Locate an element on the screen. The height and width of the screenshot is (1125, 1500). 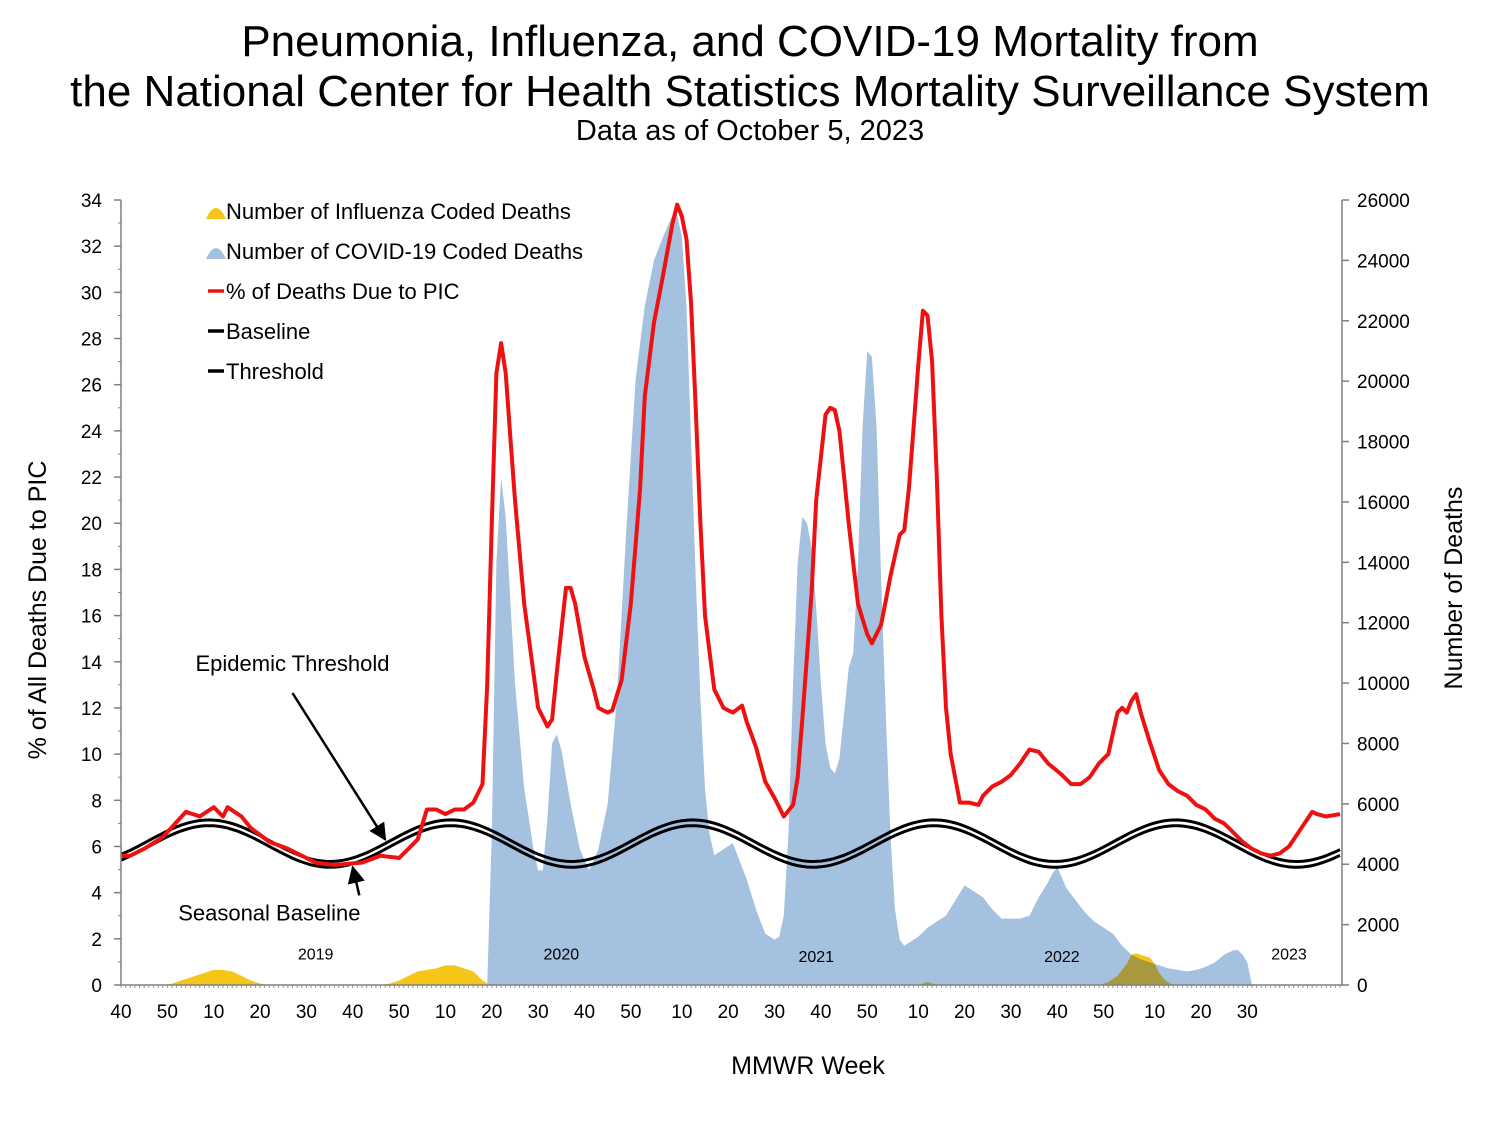
left-axis-title: % of All Deaths Due to PIC is located at coordinates (38, 610).